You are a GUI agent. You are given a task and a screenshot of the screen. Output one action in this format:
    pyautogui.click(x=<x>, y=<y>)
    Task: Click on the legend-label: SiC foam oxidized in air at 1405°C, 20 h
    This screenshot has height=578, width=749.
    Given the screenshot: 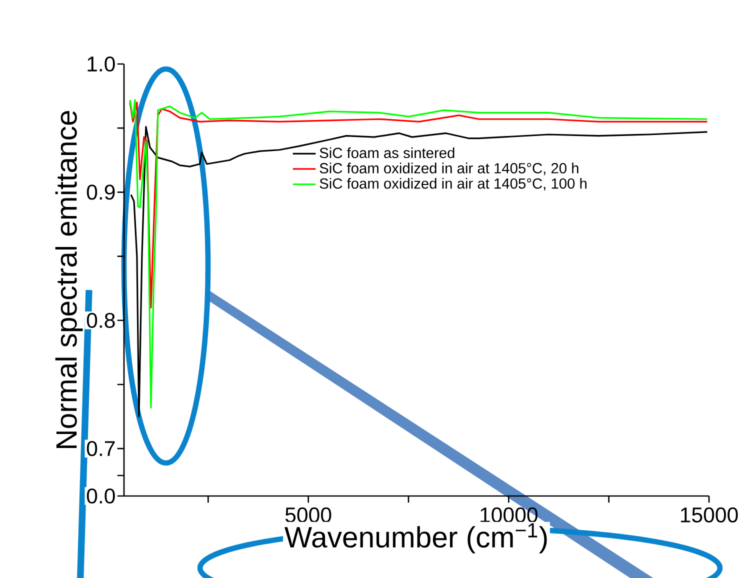 What is the action you would take?
    pyautogui.click(x=449, y=169)
    